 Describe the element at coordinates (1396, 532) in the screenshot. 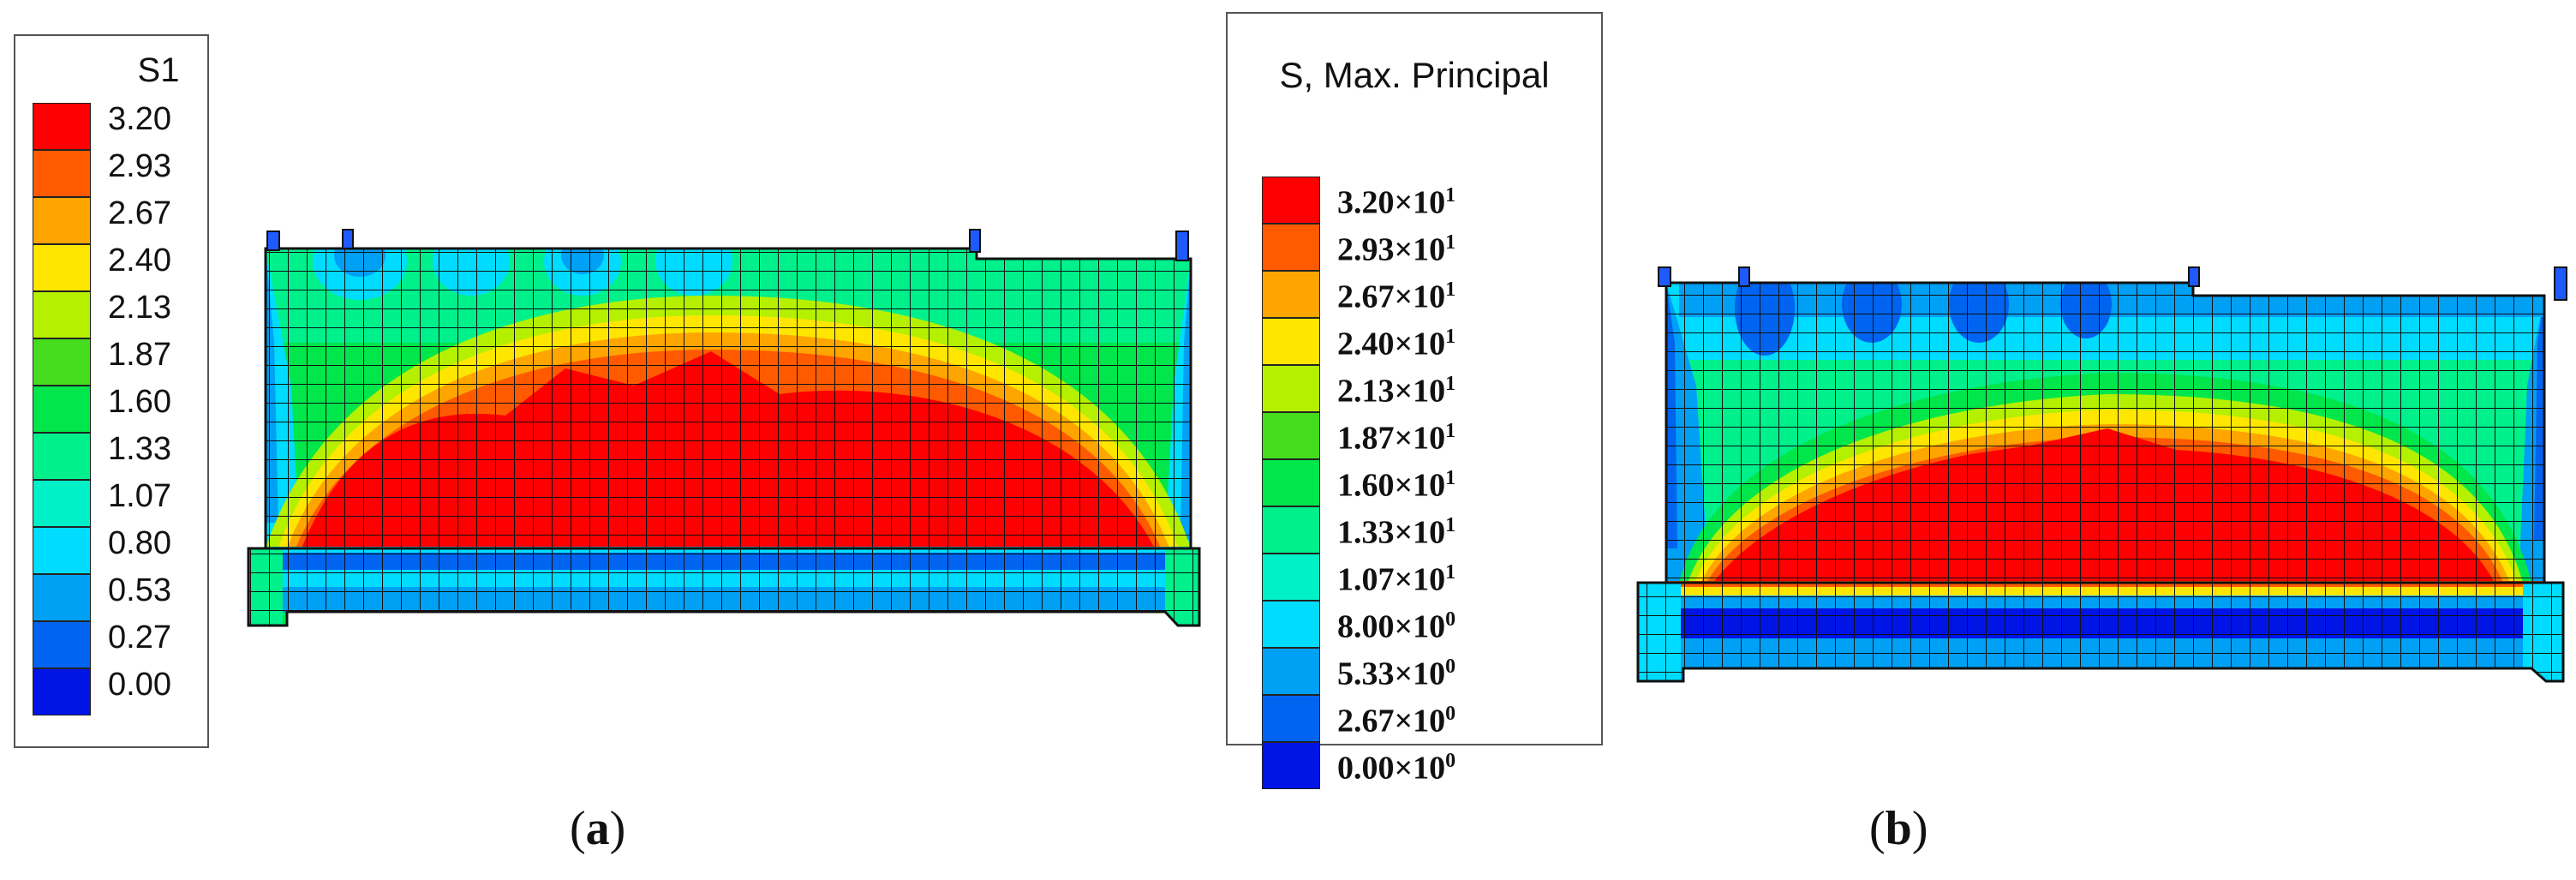

I see `legend-b-tick-label: 1.33×10¹` at that location.